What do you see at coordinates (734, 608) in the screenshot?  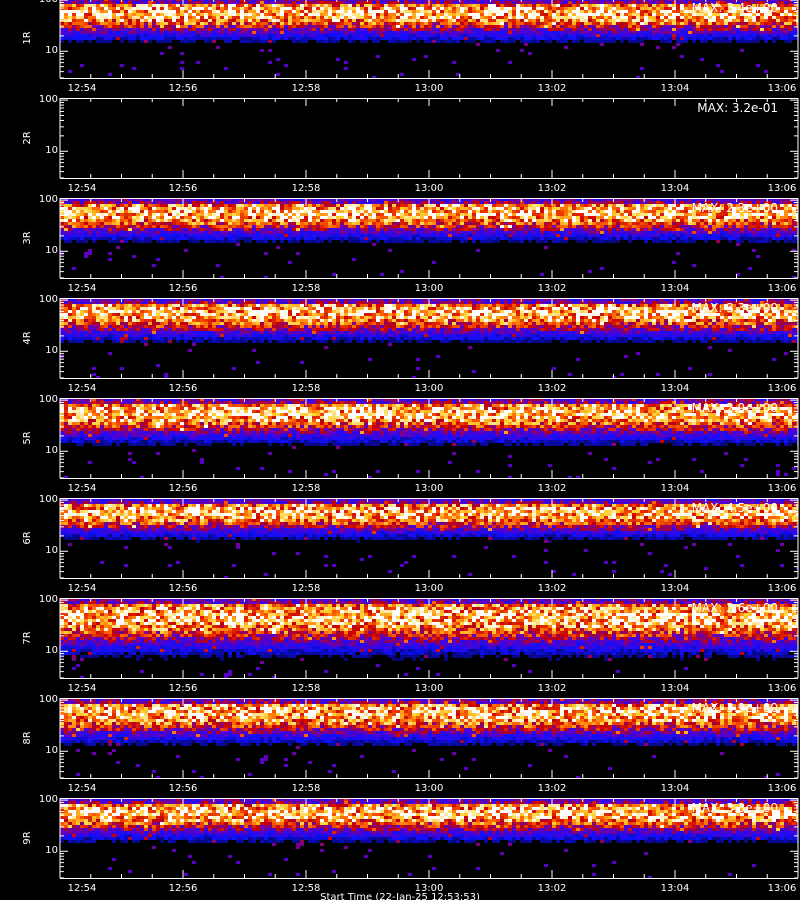 I see `panel-max-label: MAX: 2.6e+00` at bounding box center [734, 608].